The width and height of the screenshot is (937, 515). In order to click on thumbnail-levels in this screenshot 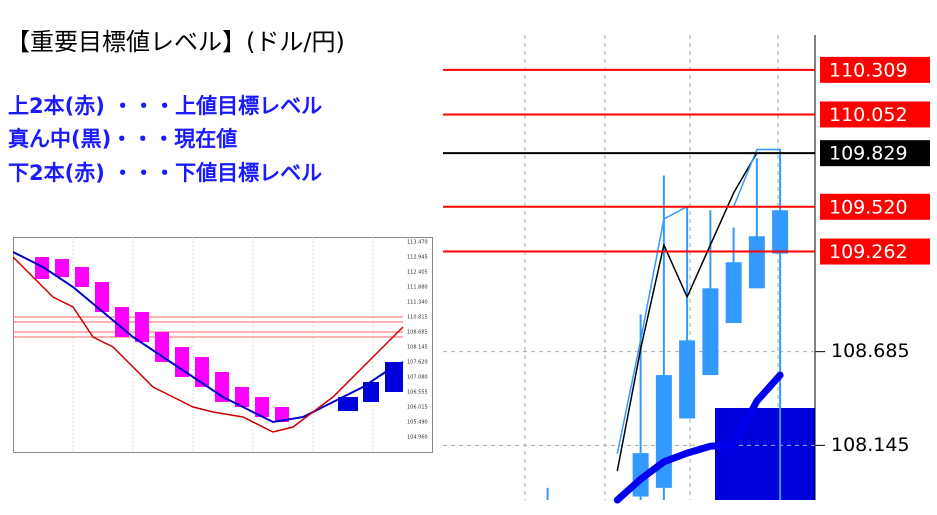, I will do `click(208, 327)`.